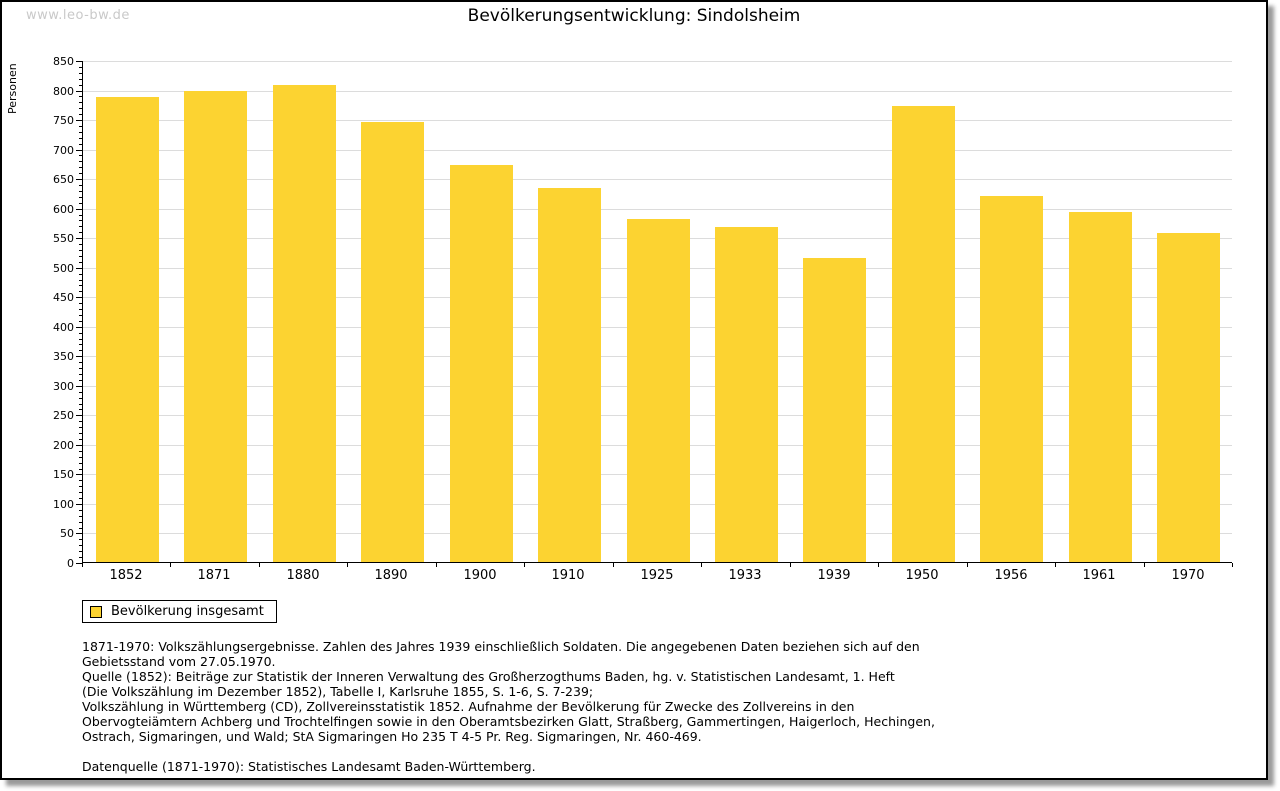 This screenshot has height=791, width=1280. I want to click on y-tick-label: 0, so click(70, 563).